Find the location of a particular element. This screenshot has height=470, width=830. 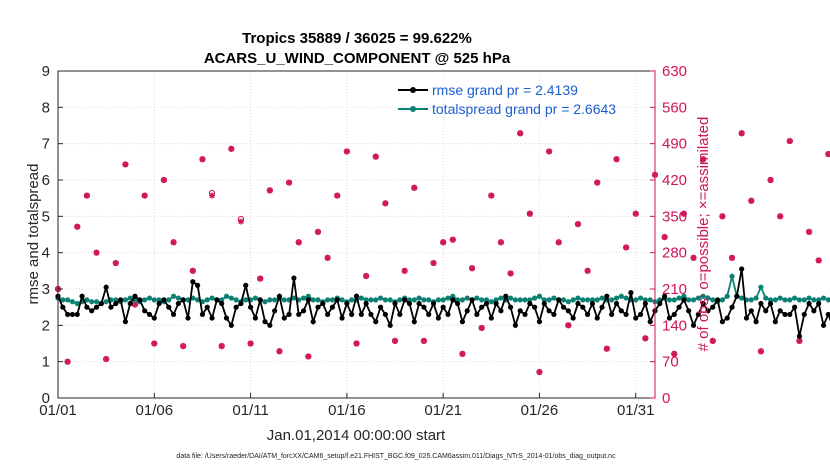

y-left-tick-label: 8 is located at coordinates (46, 107).